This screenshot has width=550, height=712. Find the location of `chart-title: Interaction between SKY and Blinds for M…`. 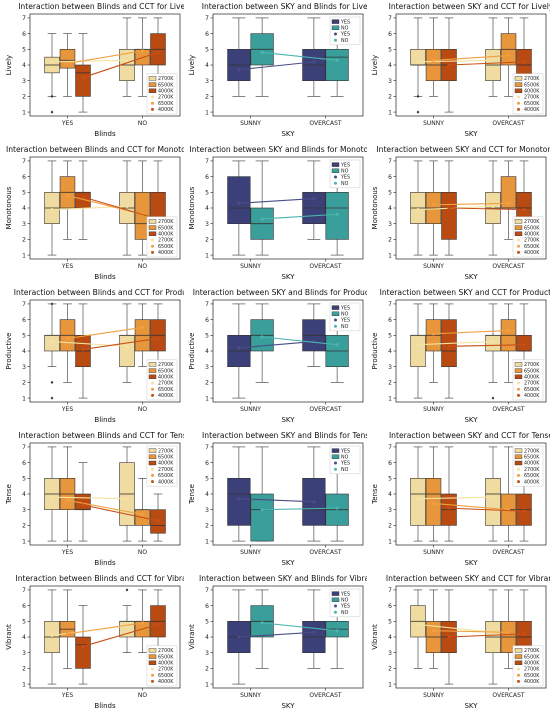

chart-title: Interaction between SKY and Blinds for M… is located at coordinates (278, 149).